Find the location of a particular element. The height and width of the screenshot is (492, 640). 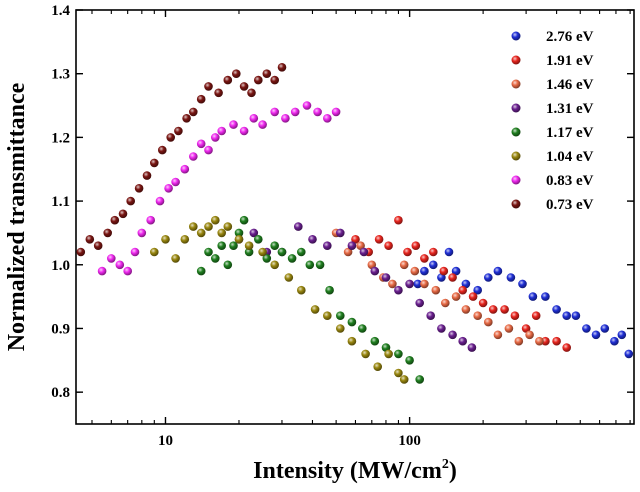

series-0-83-eV is located at coordinates (219, 188).